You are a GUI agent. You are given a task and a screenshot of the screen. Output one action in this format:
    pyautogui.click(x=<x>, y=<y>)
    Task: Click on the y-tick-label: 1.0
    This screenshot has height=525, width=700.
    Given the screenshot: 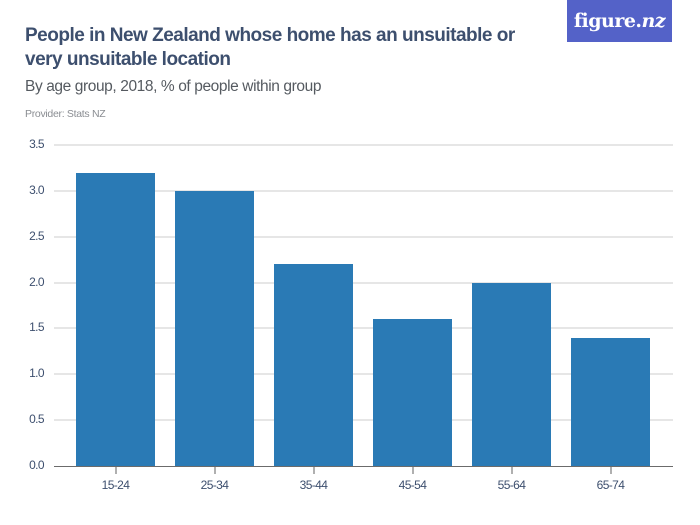 What is the action you would take?
    pyautogui.click(x=36, y=373)
    